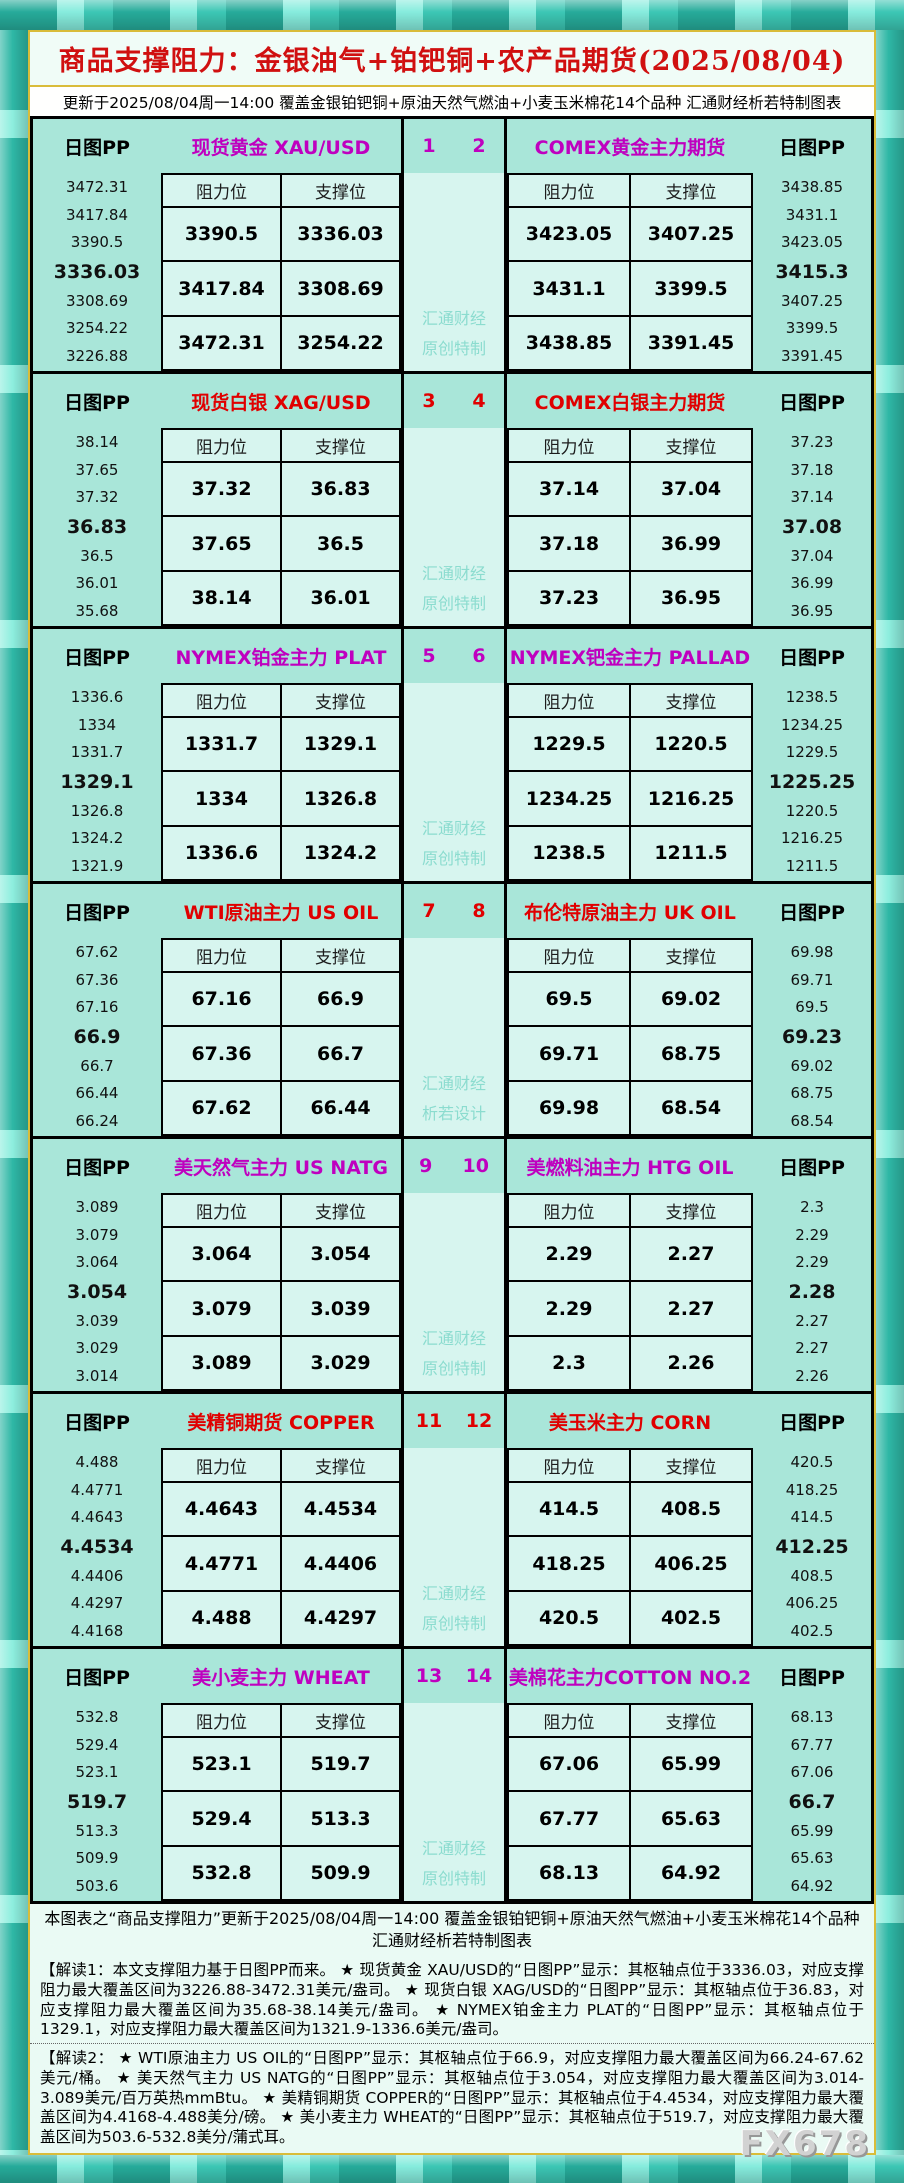  Describe the element at coordinates (341, 1619) in the screenshot. I see `support-value: 4.4297` at that location.